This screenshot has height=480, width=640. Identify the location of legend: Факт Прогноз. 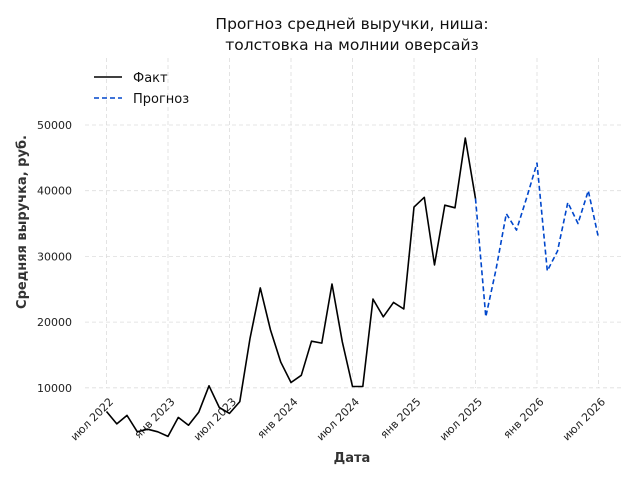
(141, 89).